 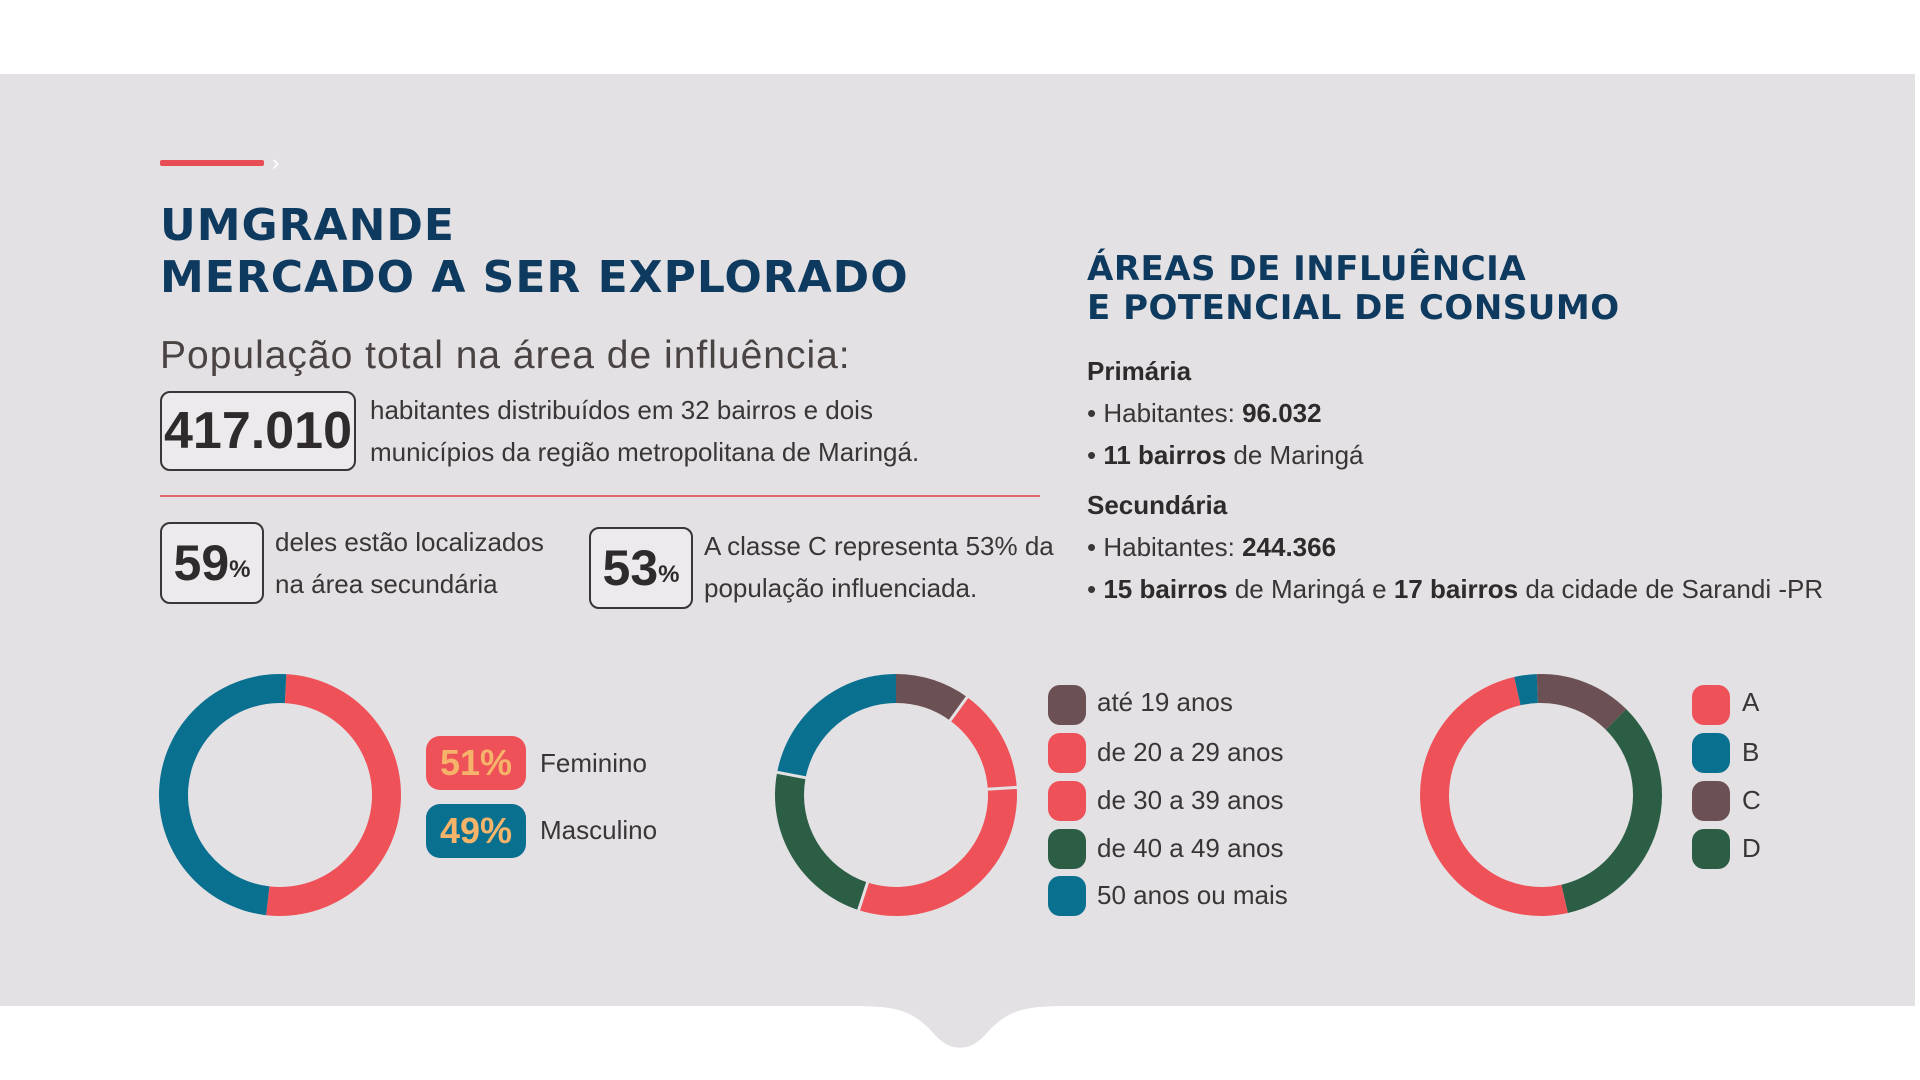 I want to click on gender-donut-chart, so click(x=280, y=795).